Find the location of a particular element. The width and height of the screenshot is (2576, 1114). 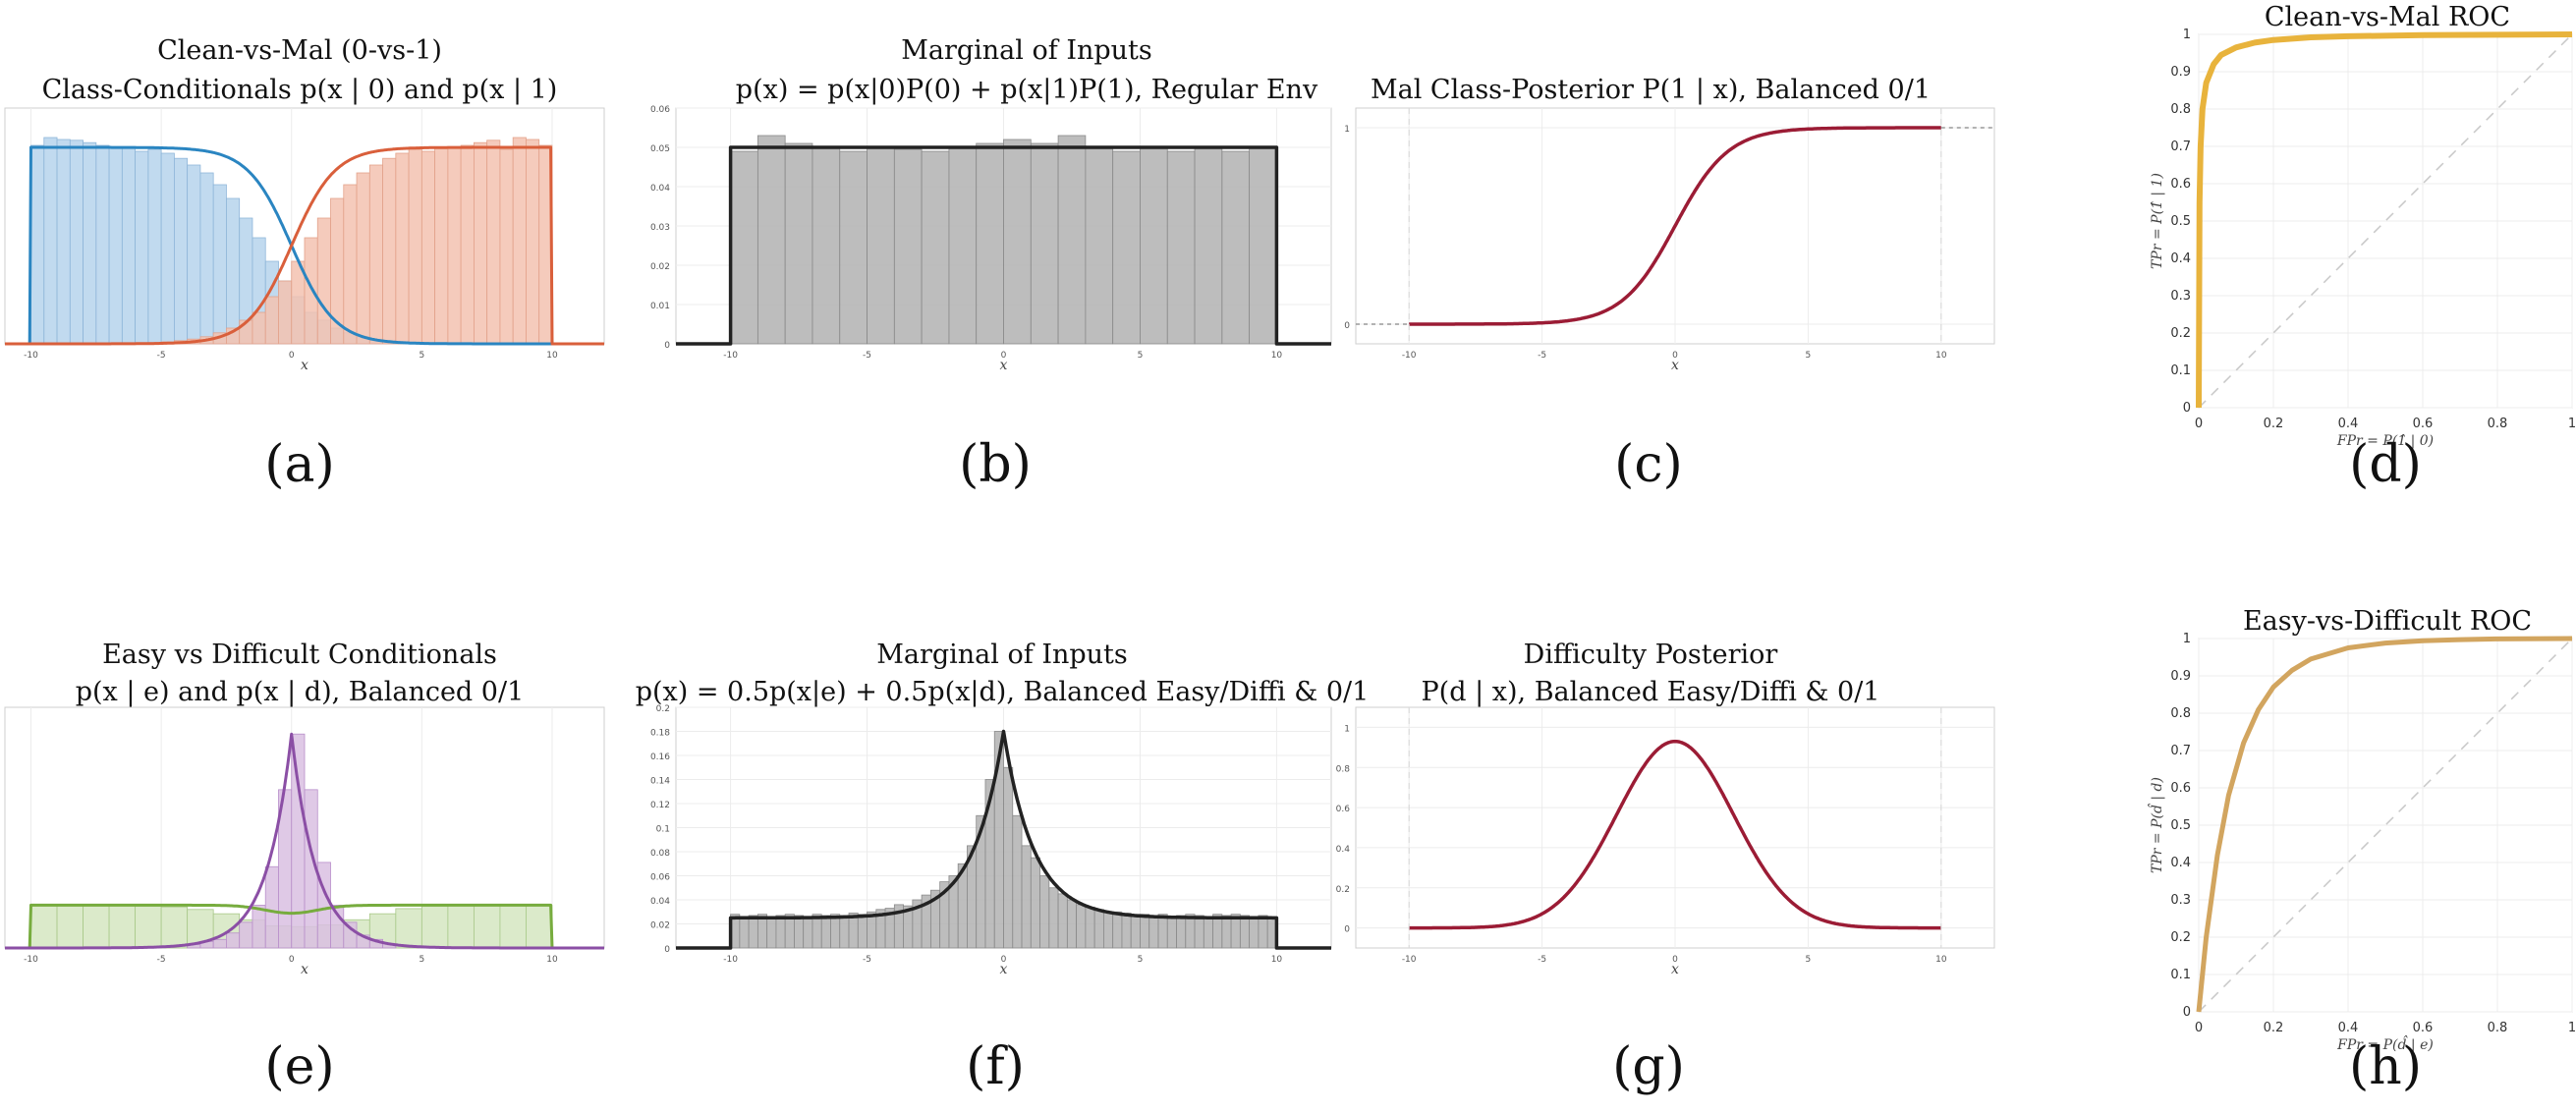

y-tick-label: 0.9 is located at coordinates (2180, 677).